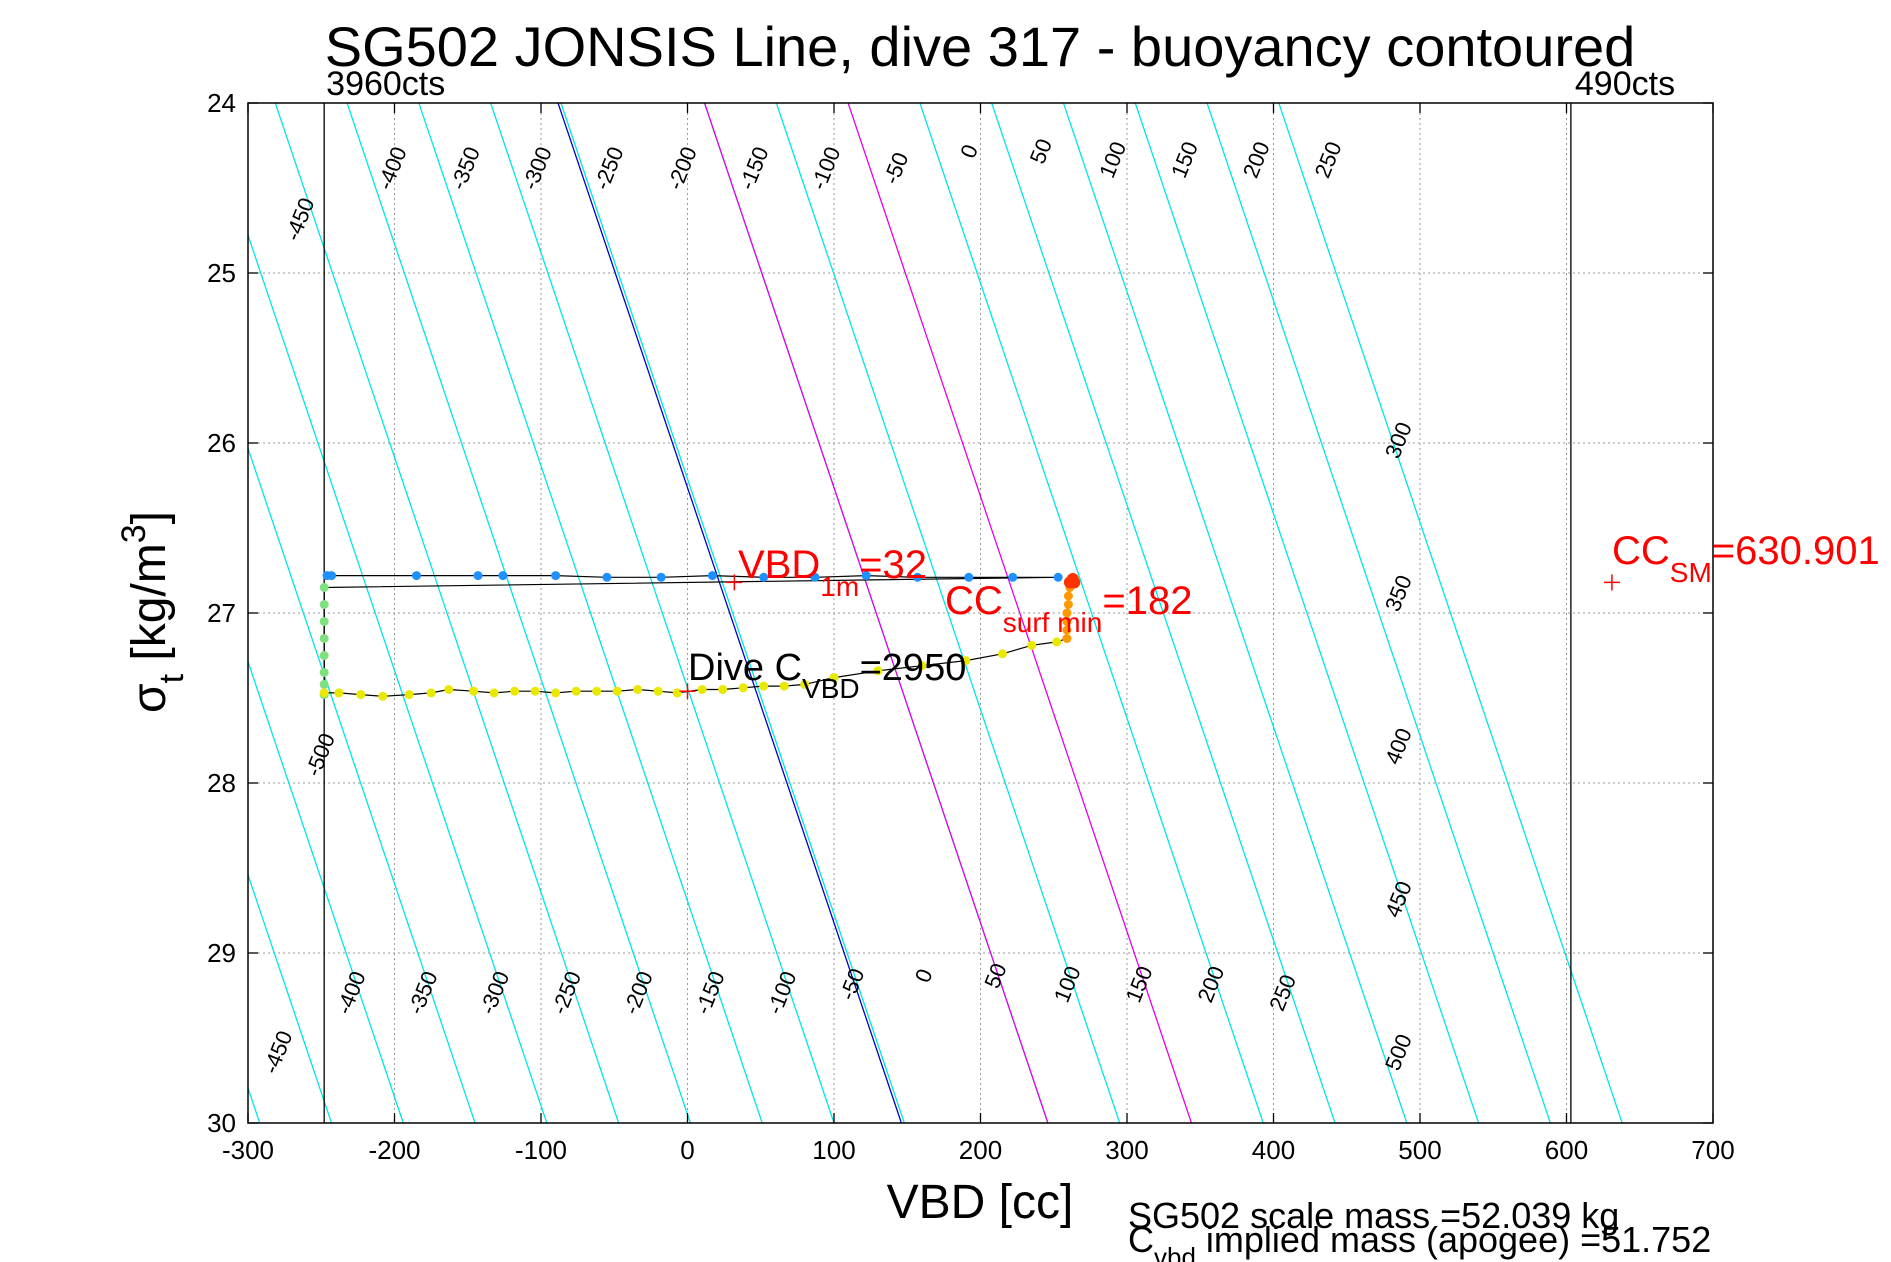 The image size is (1891, 1262). Describe the element at coordinates (149, 517) in the screenshot. I see `y-axis-label-end: ]` at that location.